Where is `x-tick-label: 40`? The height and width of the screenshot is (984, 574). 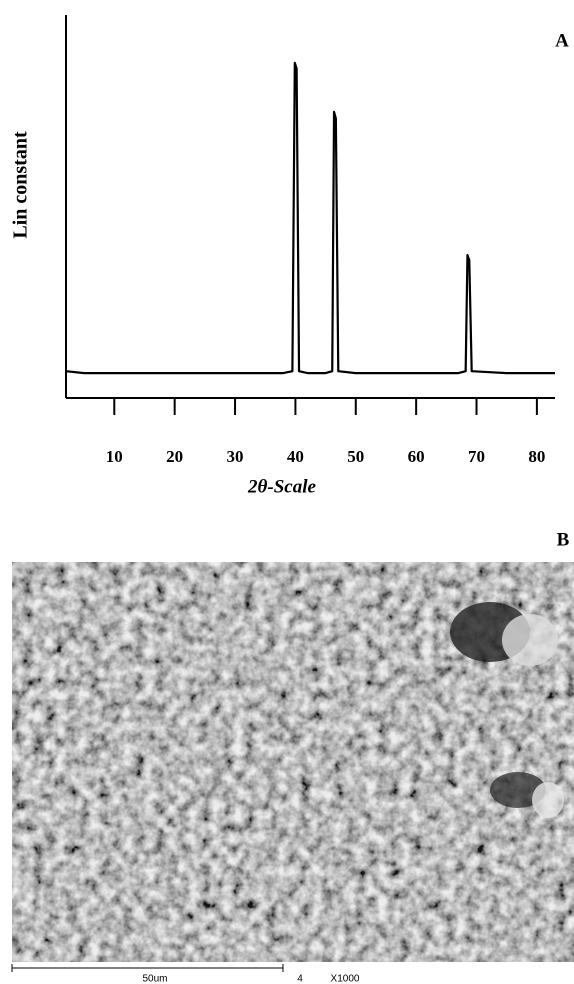
x-tick-label: 40 is located at coordinates (295, 456).